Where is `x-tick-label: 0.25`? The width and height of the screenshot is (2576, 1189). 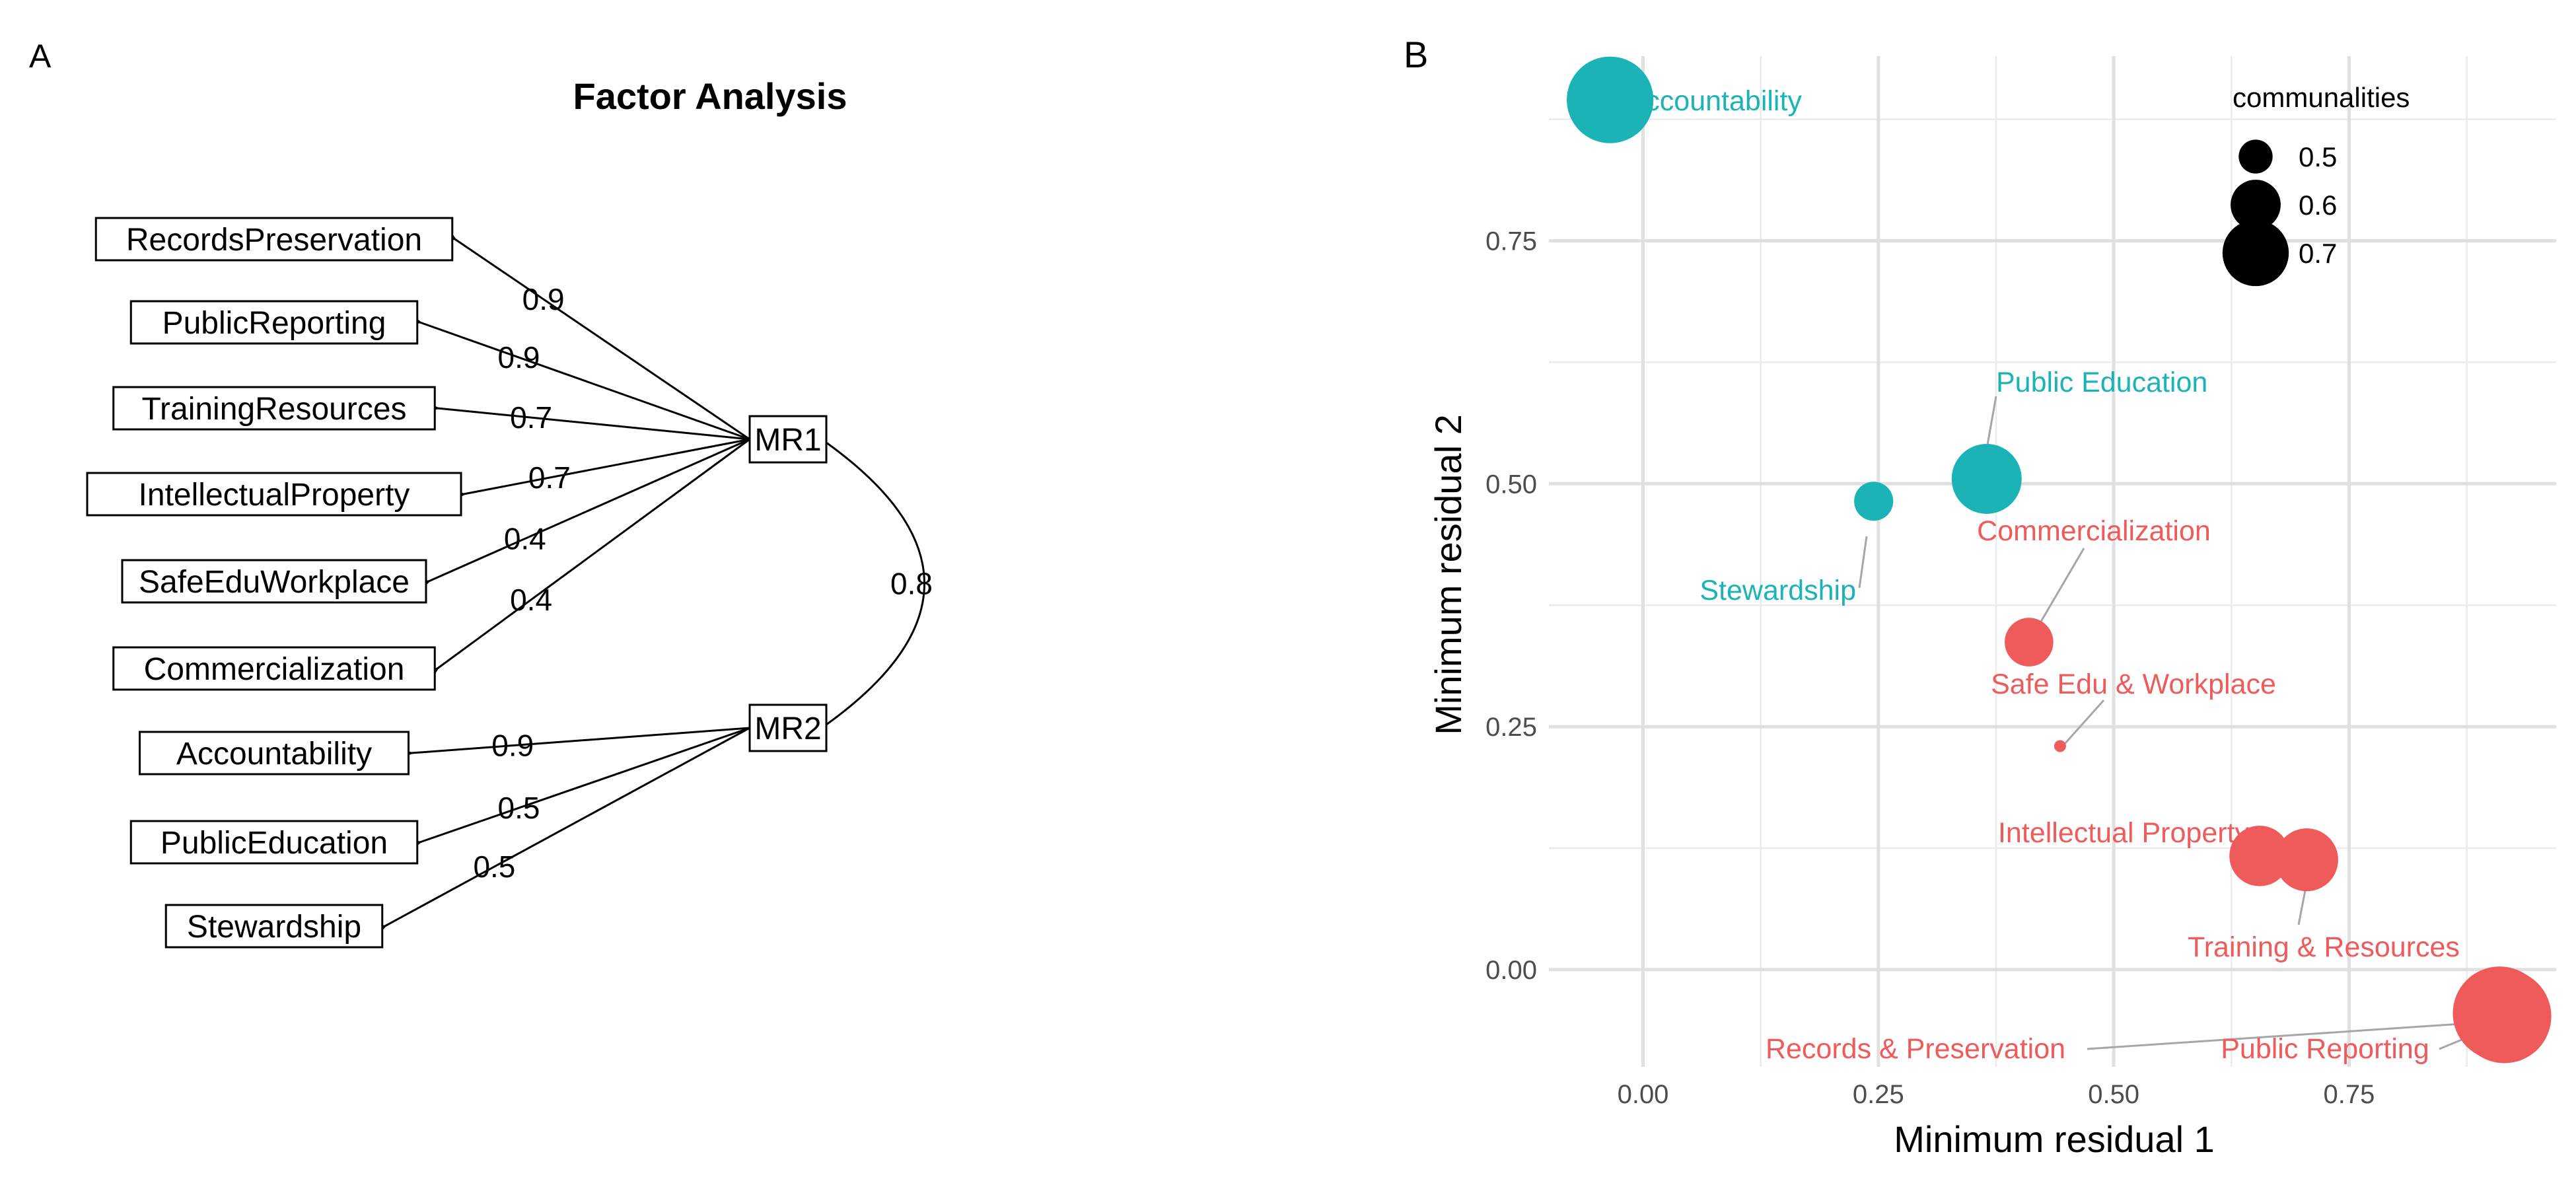 x-tick-label: 0.25 is located at coordinates (1879, 1094).